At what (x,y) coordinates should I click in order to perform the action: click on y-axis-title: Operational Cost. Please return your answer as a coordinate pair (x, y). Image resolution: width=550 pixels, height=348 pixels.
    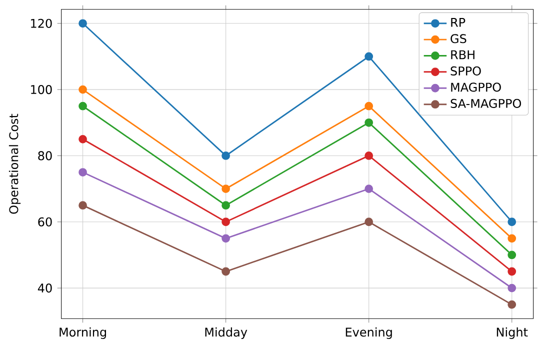
    Looking at the image, I should click on (14, 164).